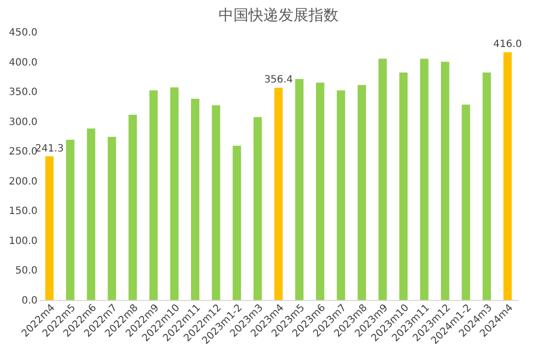  What do you see at coordinates (23, 241) in the screenshot?
I see `y-tick-label: 100.0` at bounding box center [23, 241].